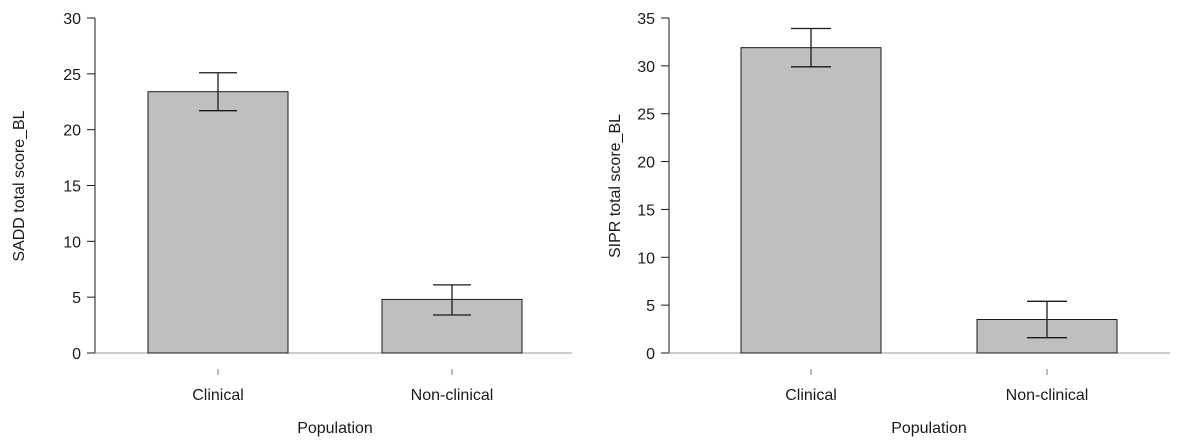 This screenshot has width=1181, height=441. I want to click on sadd-category-label: Clinical, so click(218, 395).